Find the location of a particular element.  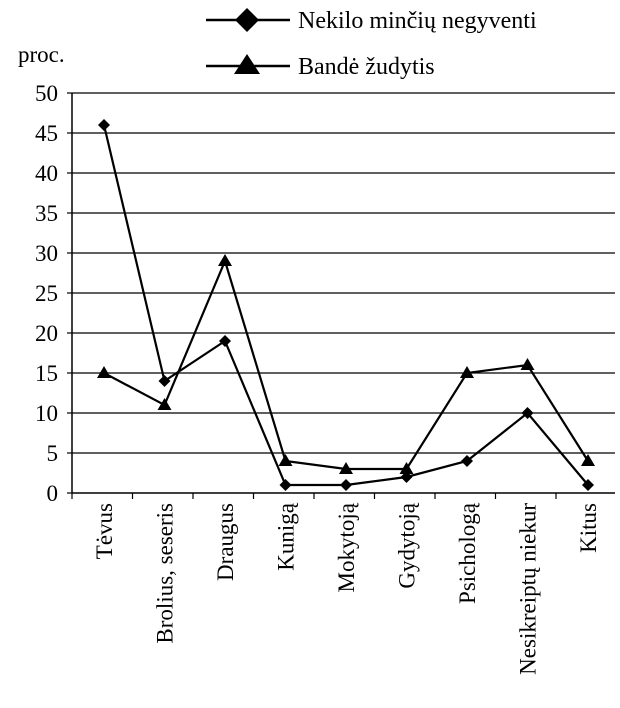

y-tick-label: 15 is located at coordinates (46, 373).